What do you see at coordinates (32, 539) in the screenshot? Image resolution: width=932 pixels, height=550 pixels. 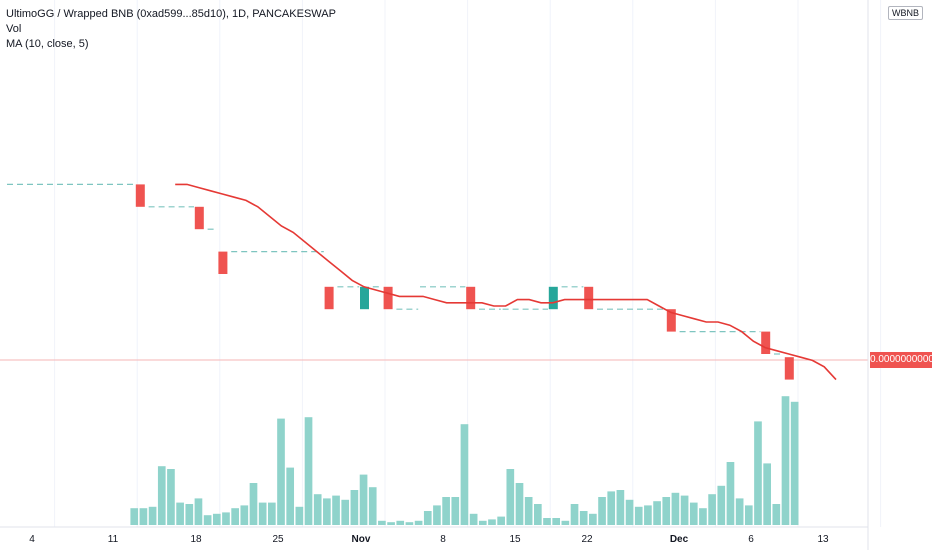 I see `x-tick-label: 4` at bounding box center [32, 539].